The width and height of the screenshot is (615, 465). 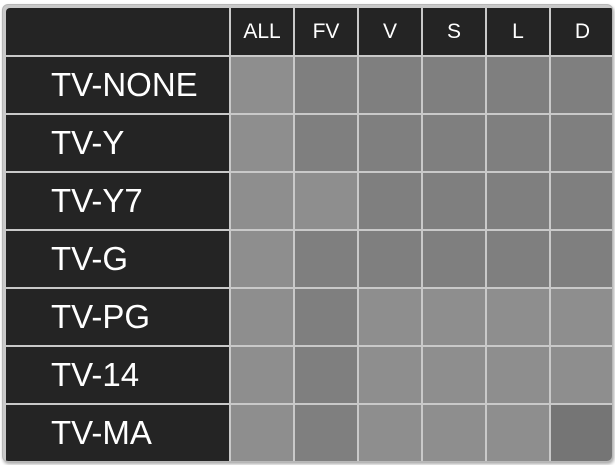 What do you see at coordinates (117, 31) in the screenshot?
I see `grid-corner` at bounding box center [117, 31].